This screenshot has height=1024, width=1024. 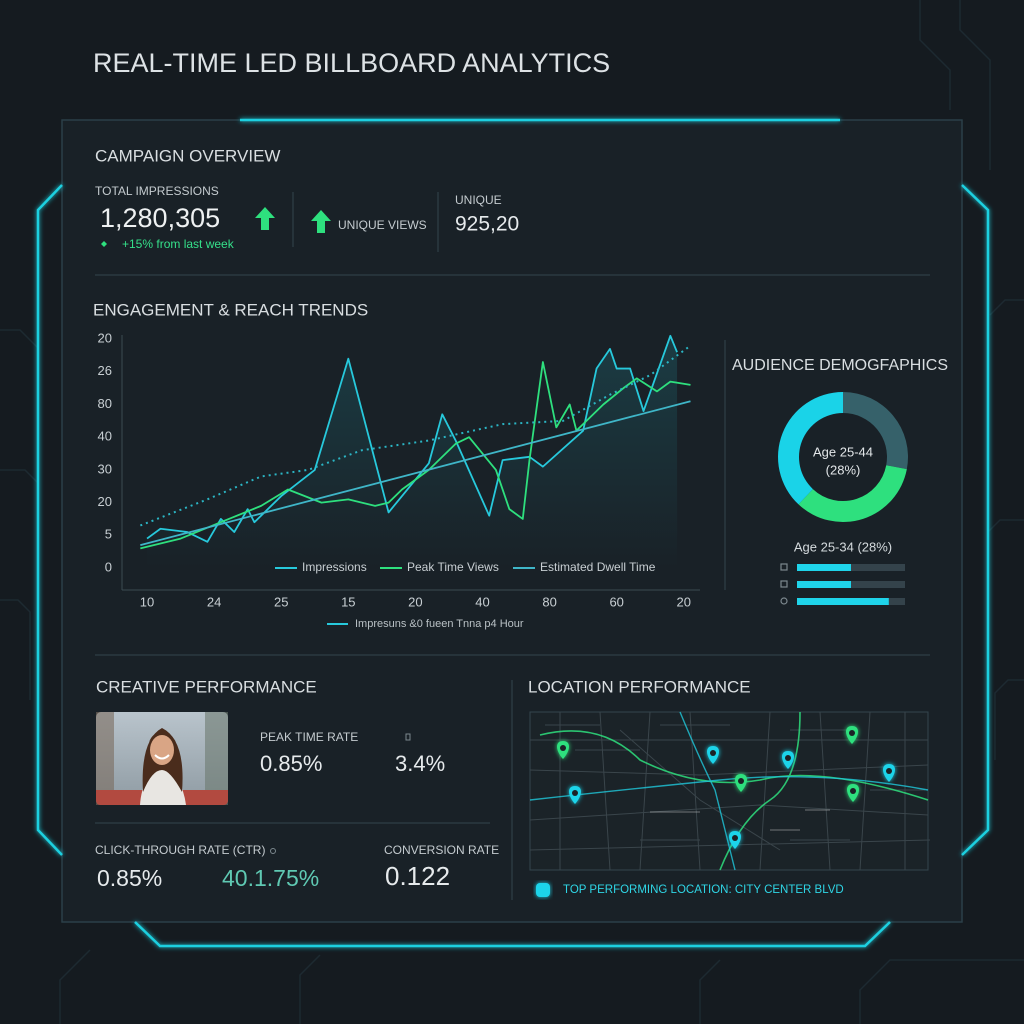 What do you see at coordinates (543, 890) in the screenshot?
I see `legend-dot` at bounding box center [543, 890].